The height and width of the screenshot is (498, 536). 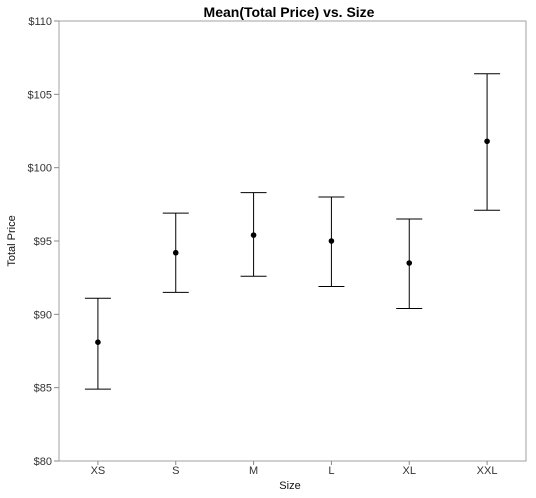 I want to click on y-tick-label: $100, so click(x=40, y=169).